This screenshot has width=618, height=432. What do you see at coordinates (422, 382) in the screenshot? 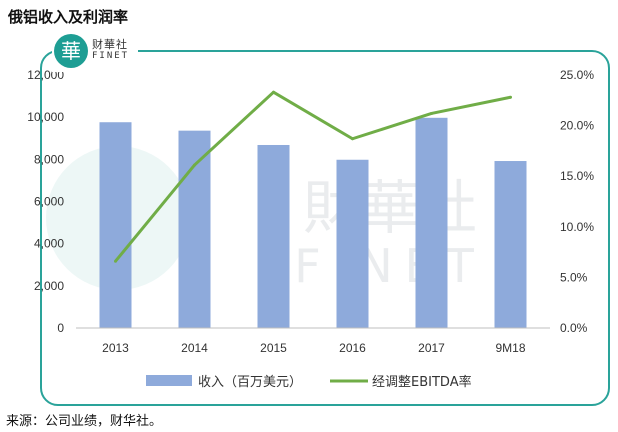
I see `legend-label: 经调整EBITDA率` at bounding box center [422, 382].